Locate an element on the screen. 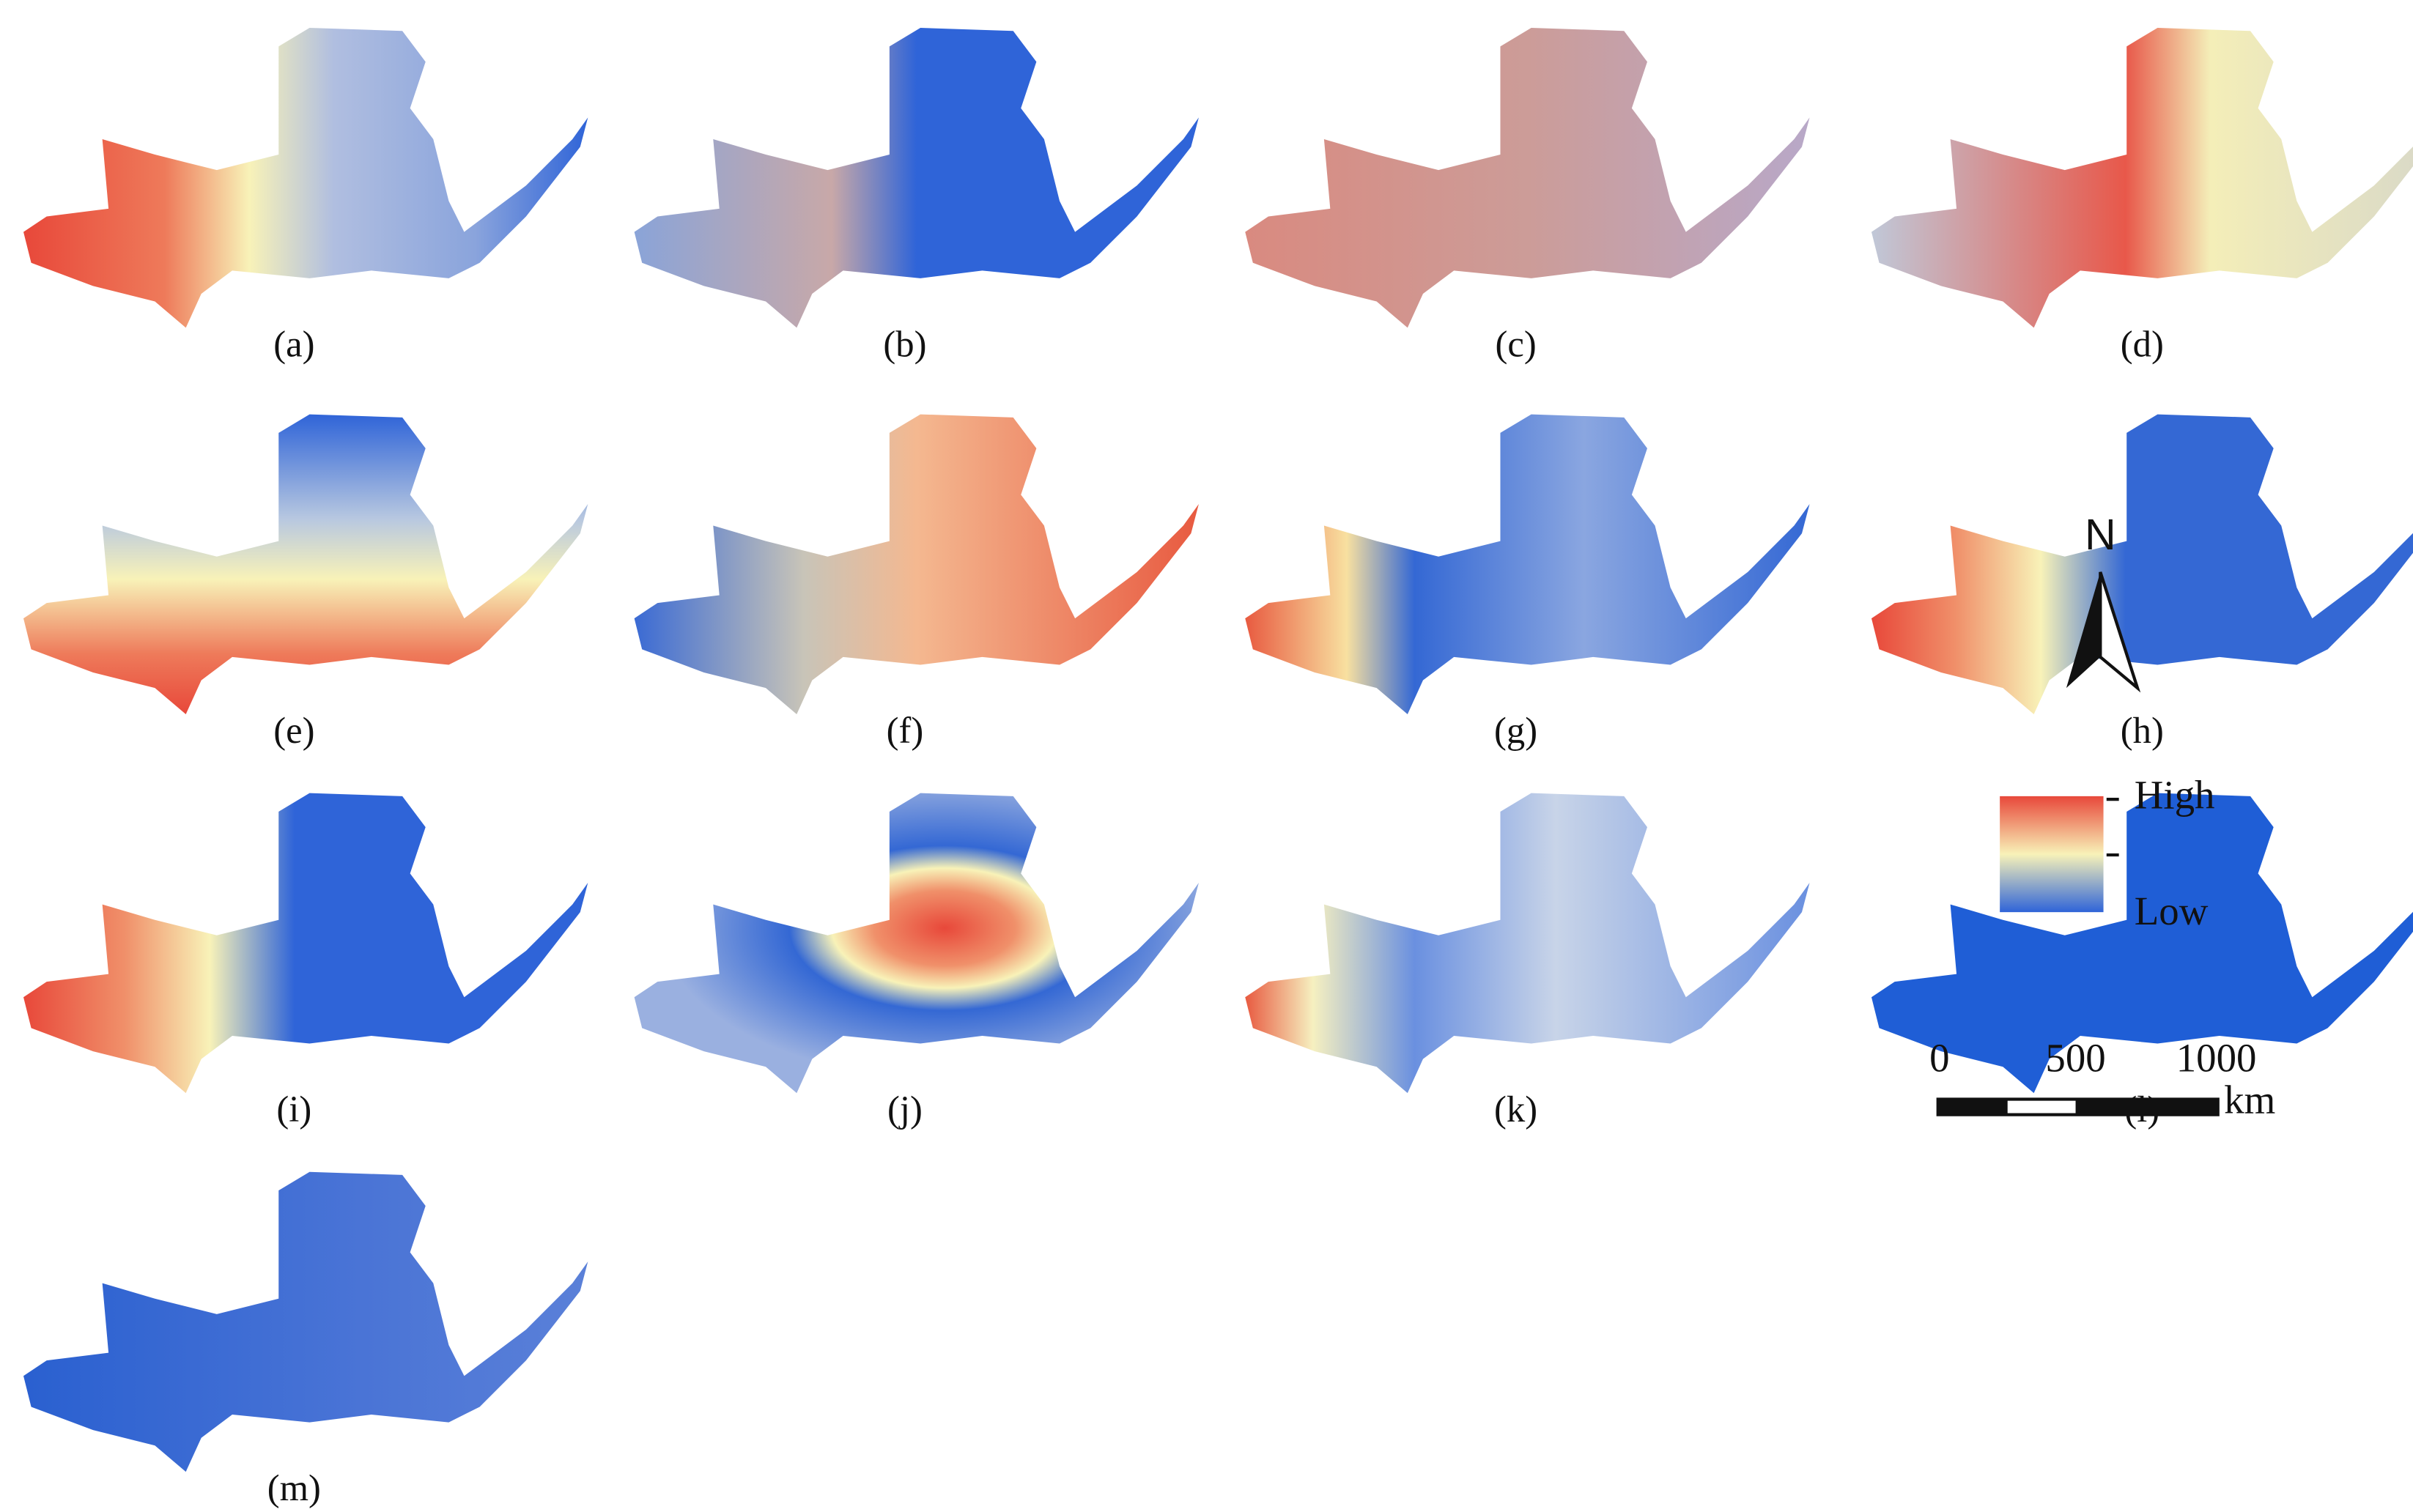 This screenshot has height=1512, width=2413. scale-bar-segment is located at coordinates (2041, 1106).